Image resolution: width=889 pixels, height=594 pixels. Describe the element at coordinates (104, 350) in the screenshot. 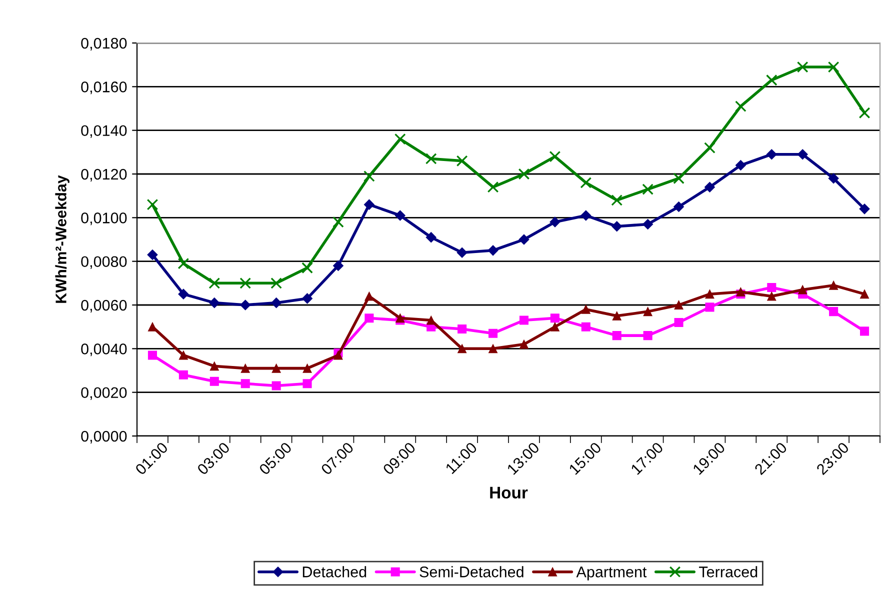

I see `y-tick-label: 0,0040` at that location.